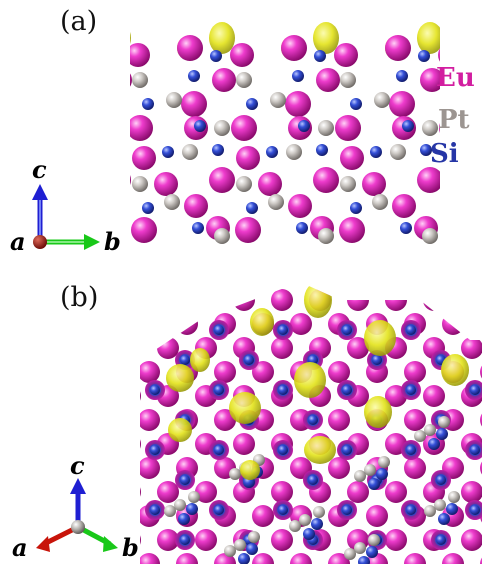 This screenshot has height=564, width=482. I want to click on axes-indicator-b: c a b, so click(75, 506).